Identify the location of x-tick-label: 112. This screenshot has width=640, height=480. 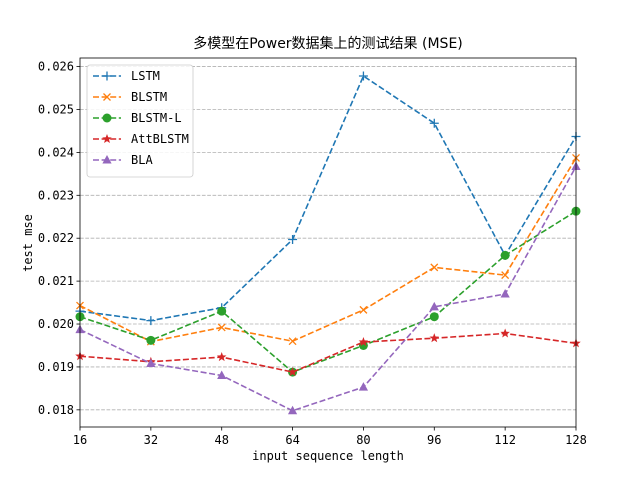
(505, 440).